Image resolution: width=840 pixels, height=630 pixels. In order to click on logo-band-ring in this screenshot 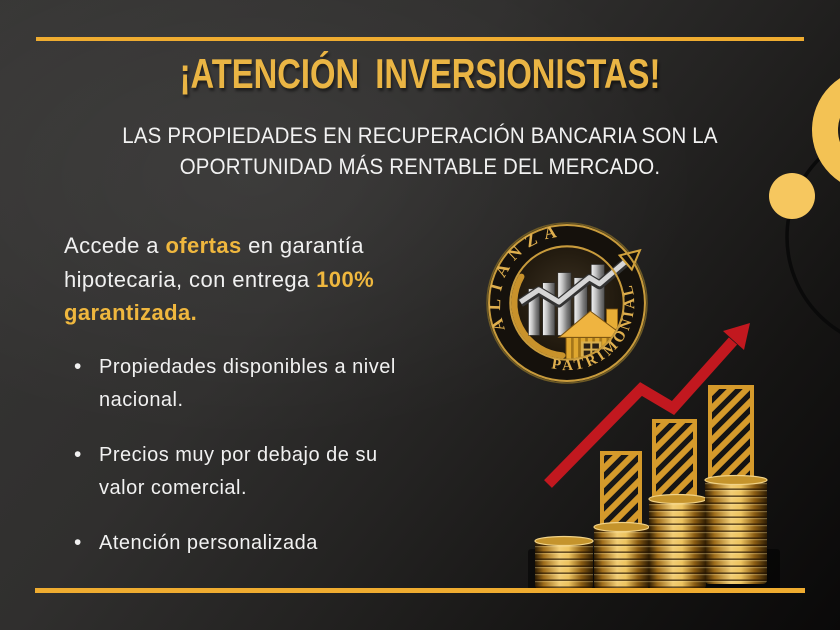, I will do `click(567, 303)`.